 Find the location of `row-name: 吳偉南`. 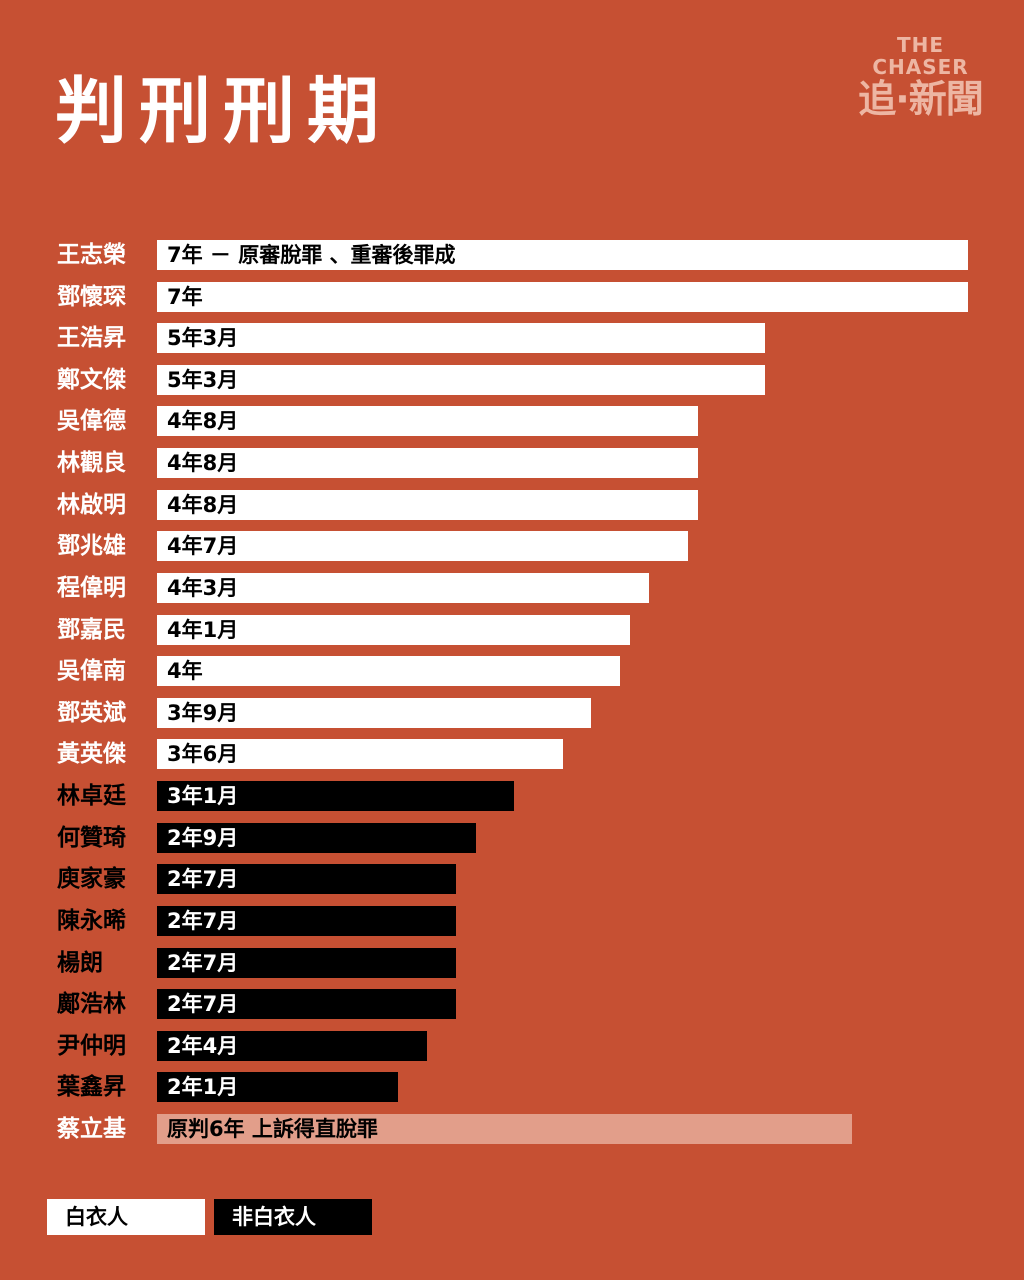

row-name: 吳偉南 is located at coordinates (91, 671).